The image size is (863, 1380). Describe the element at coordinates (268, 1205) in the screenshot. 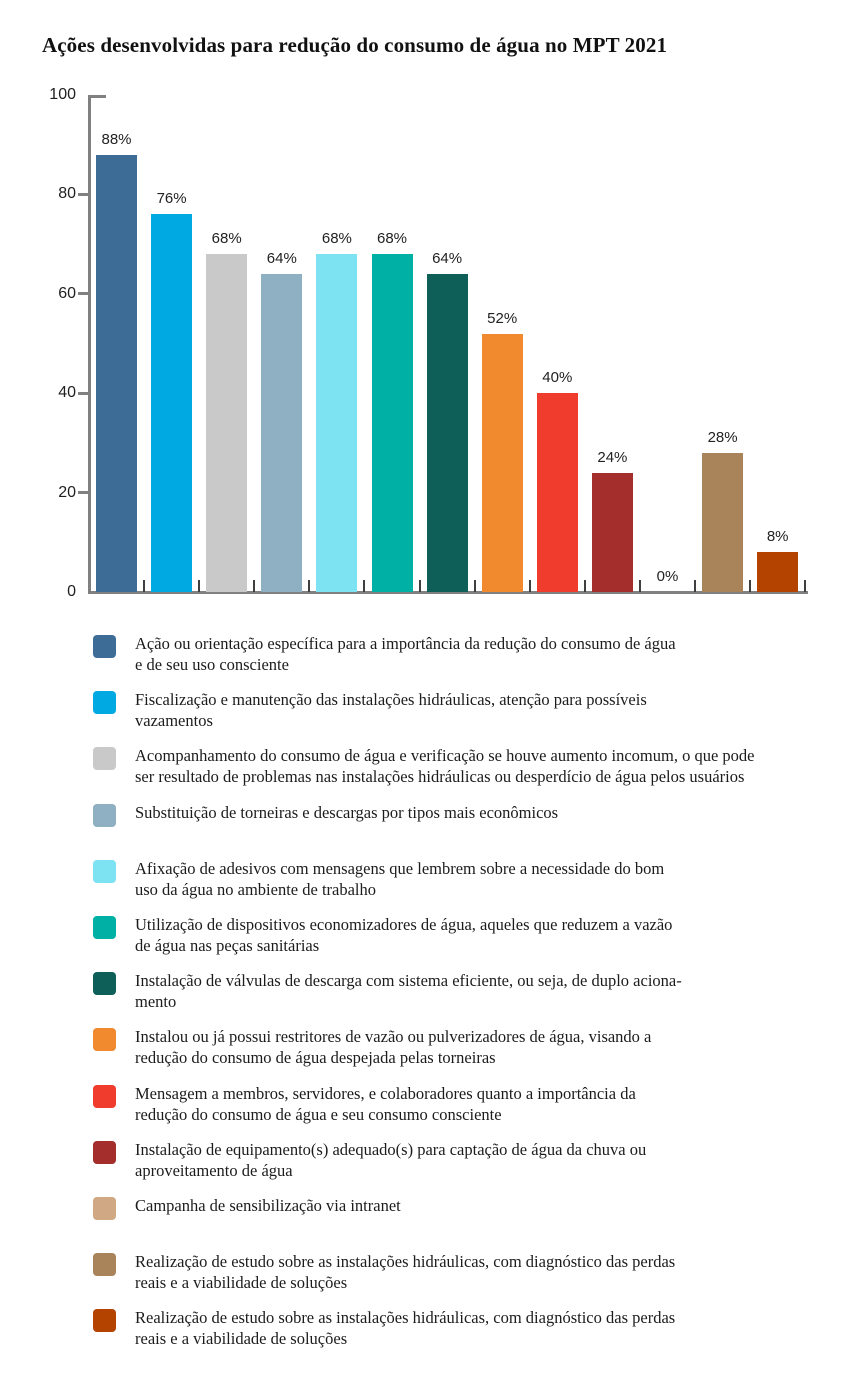

I see `legend-label: Campanha de sensibilização via intranet` at that location.